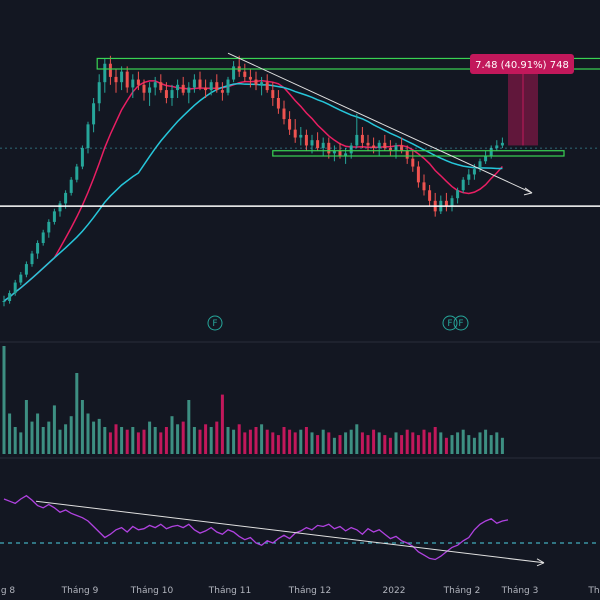 Image resolution: width=600 pixels, height=600 pixels. I want to click on rsi-pane, so click(300, 530).